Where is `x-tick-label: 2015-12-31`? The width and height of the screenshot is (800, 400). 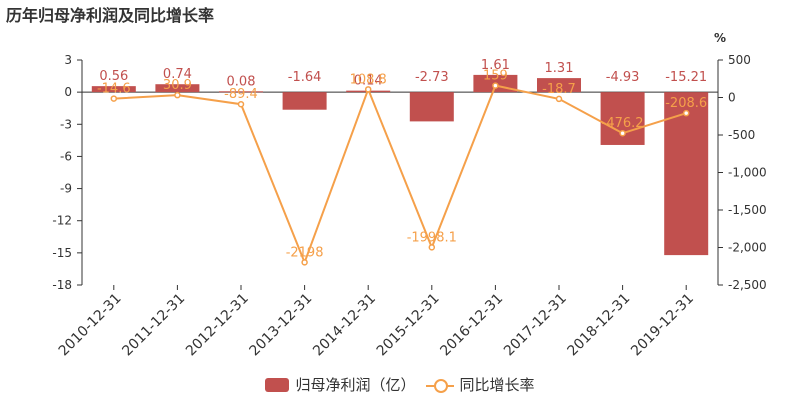 x-tick-label: 2015-12-31 is located at coordinates (408, 325).